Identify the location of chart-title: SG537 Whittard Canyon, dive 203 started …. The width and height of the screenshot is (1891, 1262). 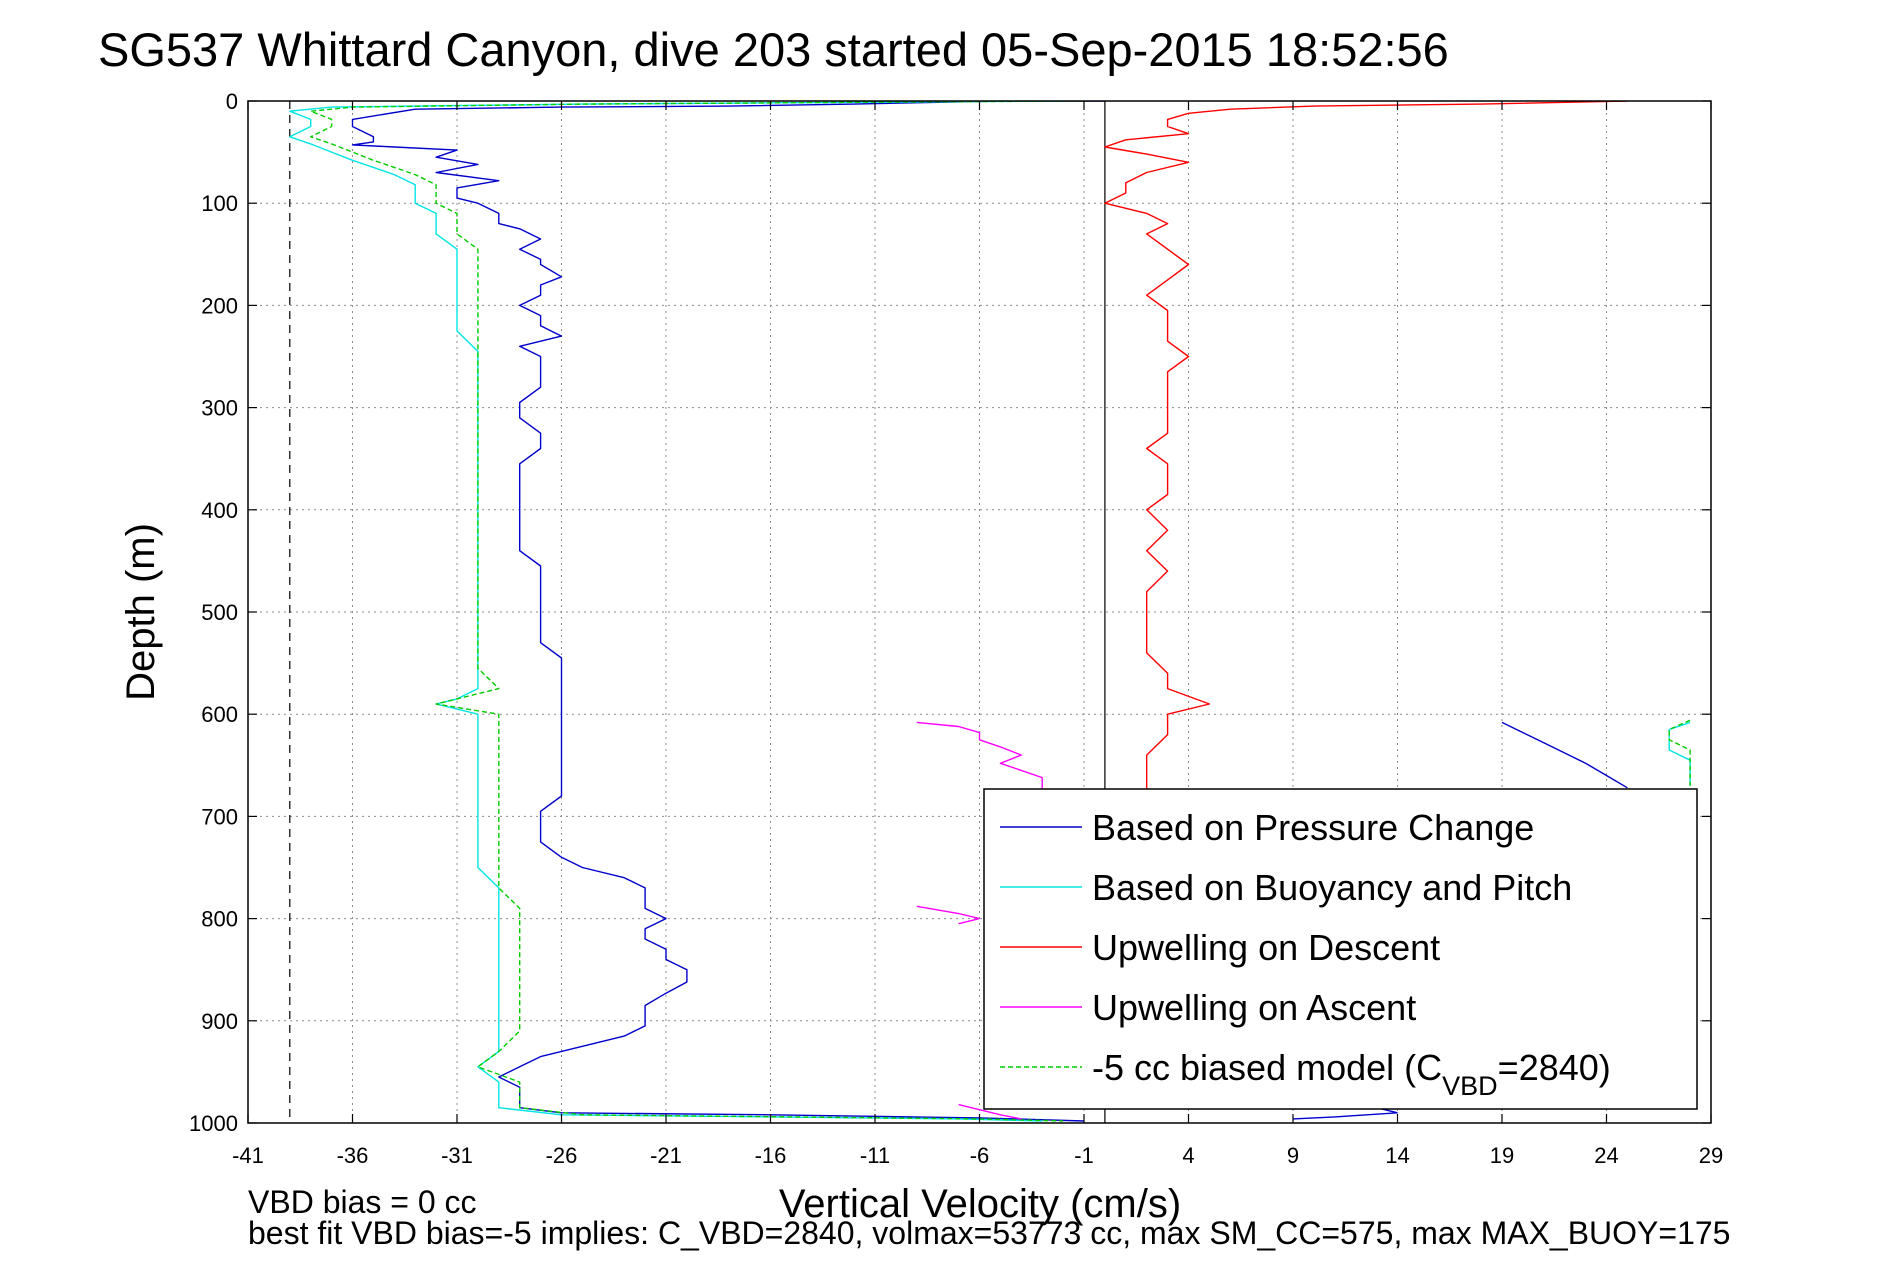
(773, 49).